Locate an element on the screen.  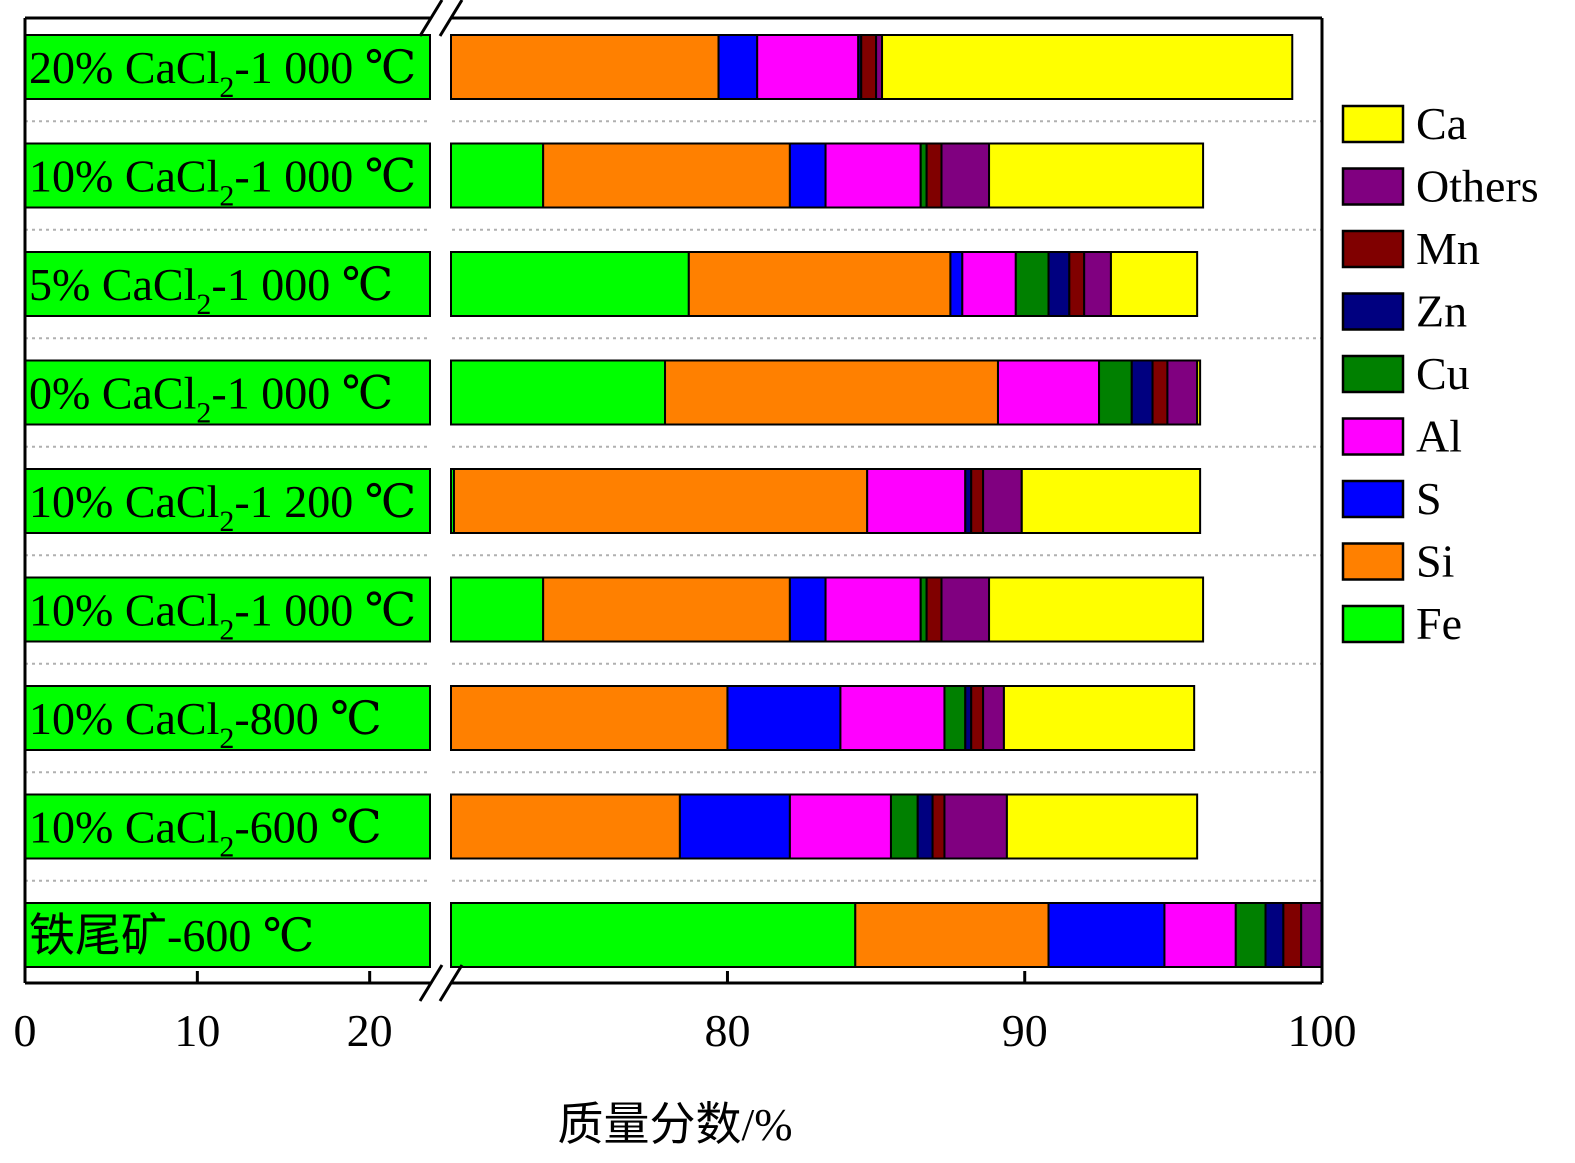
legend-item: Ca is located at coordinates (1404, 123).